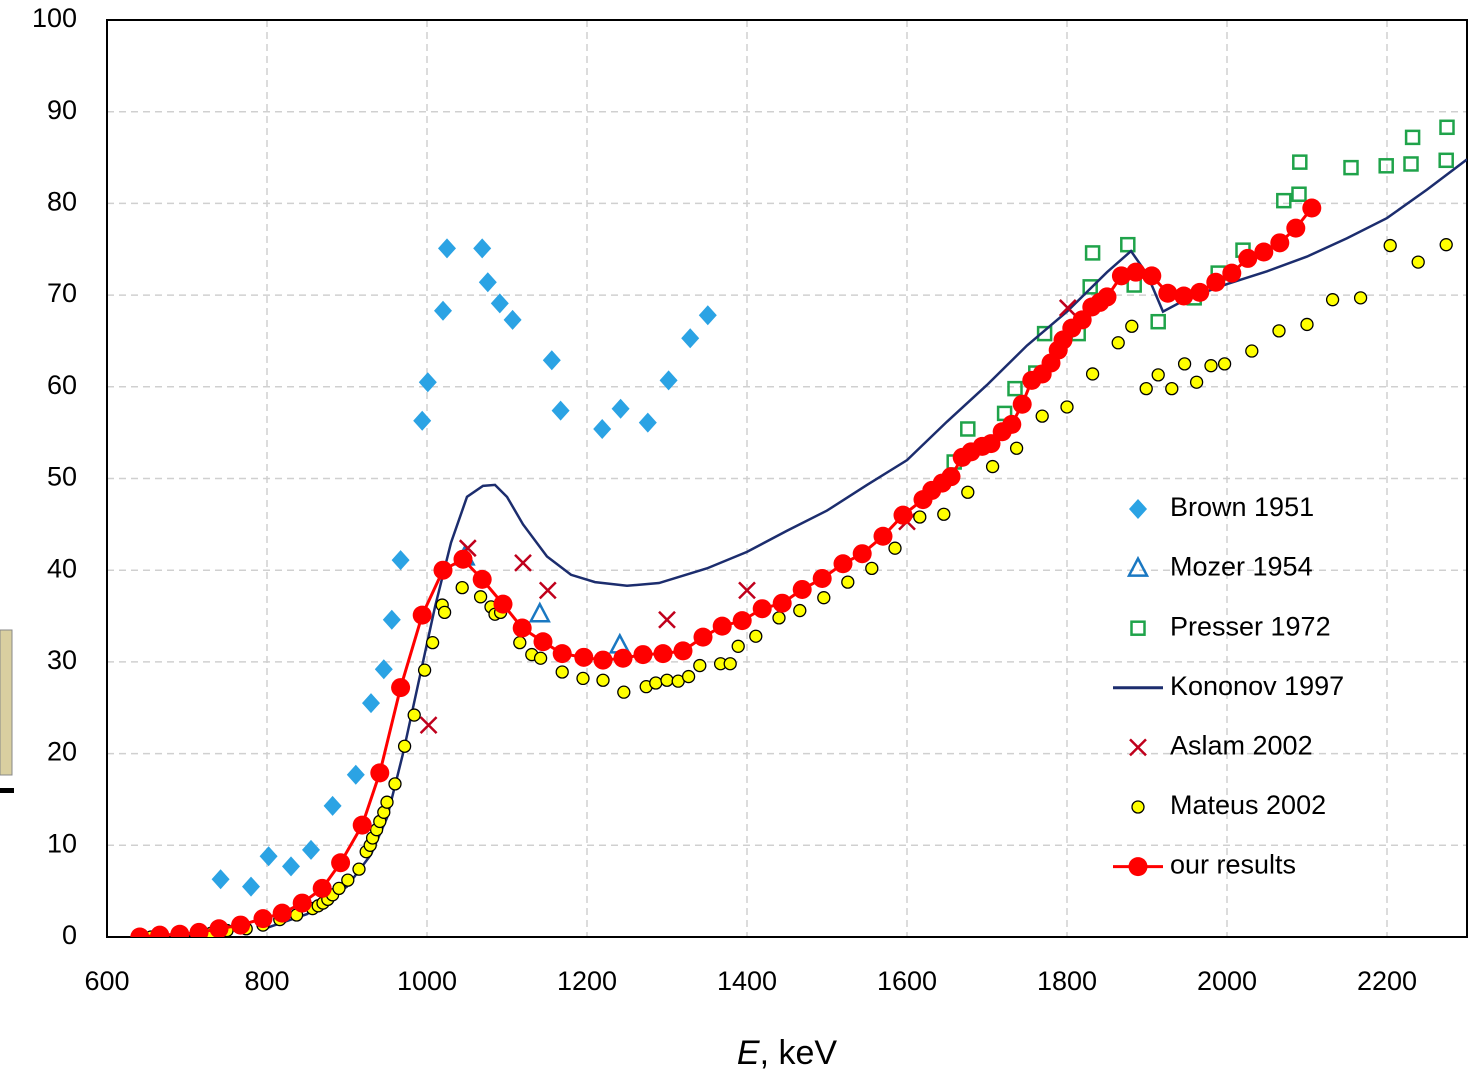 The height and width of the screenshot is (1078, 1471). What do you see at coordinates (62, 477) in the screenshot?
I see `y-tick-label: 50` at bounding box center [62, 477].